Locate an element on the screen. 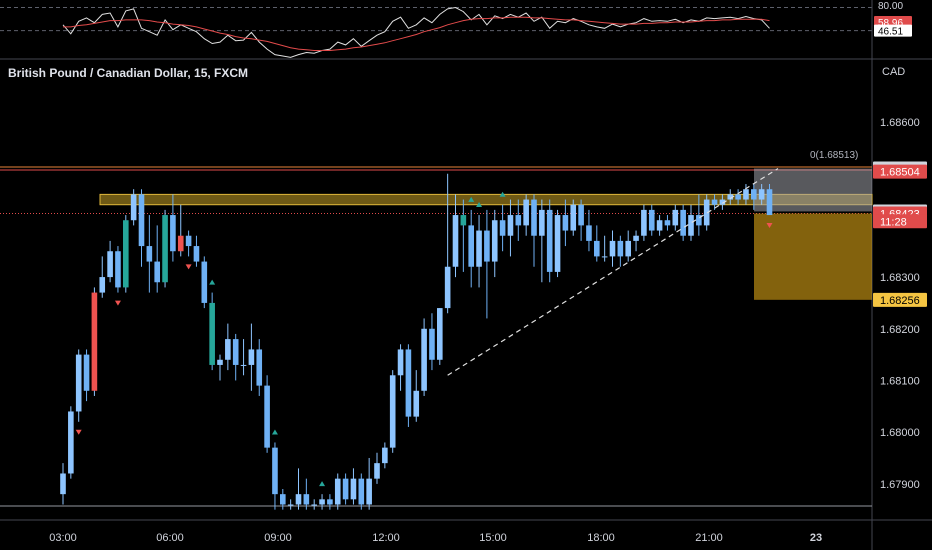 The height and width of the screenshot is (550, 932). price-badge-label: 1.68504 is located at coordinates (900, 173).